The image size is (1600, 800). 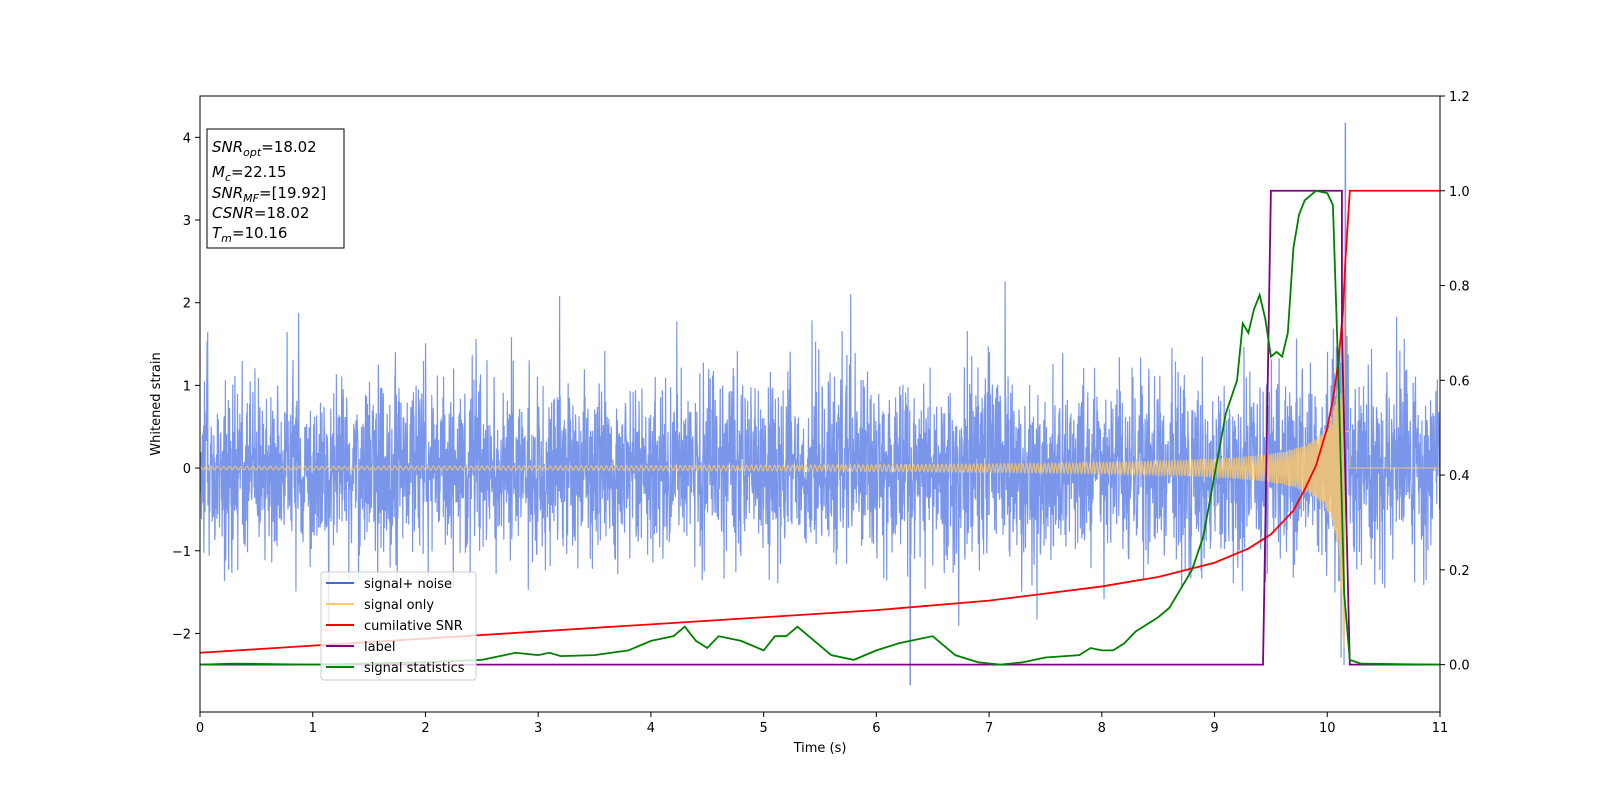 I want to click on info-line: Mc=22.15, so click(x=249, y=173).